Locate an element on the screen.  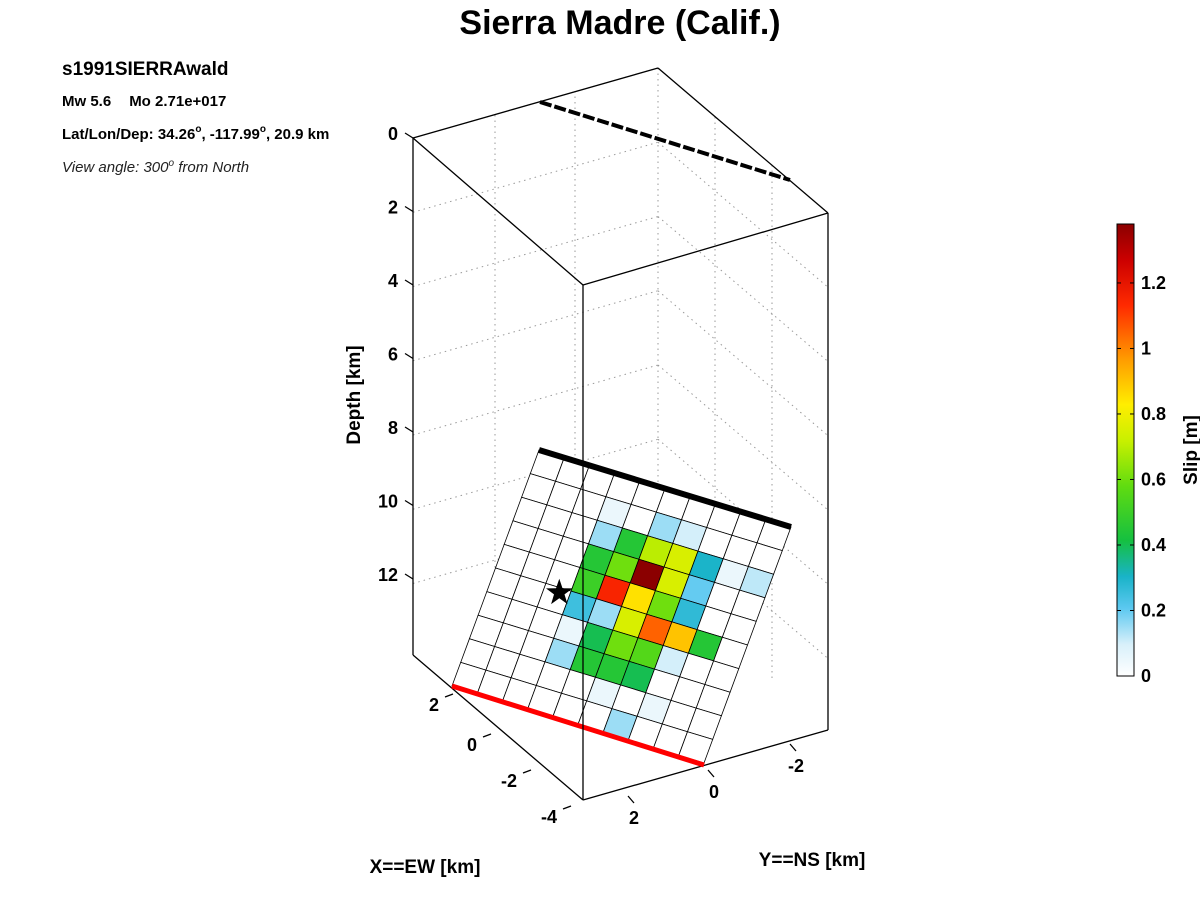
view-prefix: View angle: 300 is located at coordinates (115, 167).